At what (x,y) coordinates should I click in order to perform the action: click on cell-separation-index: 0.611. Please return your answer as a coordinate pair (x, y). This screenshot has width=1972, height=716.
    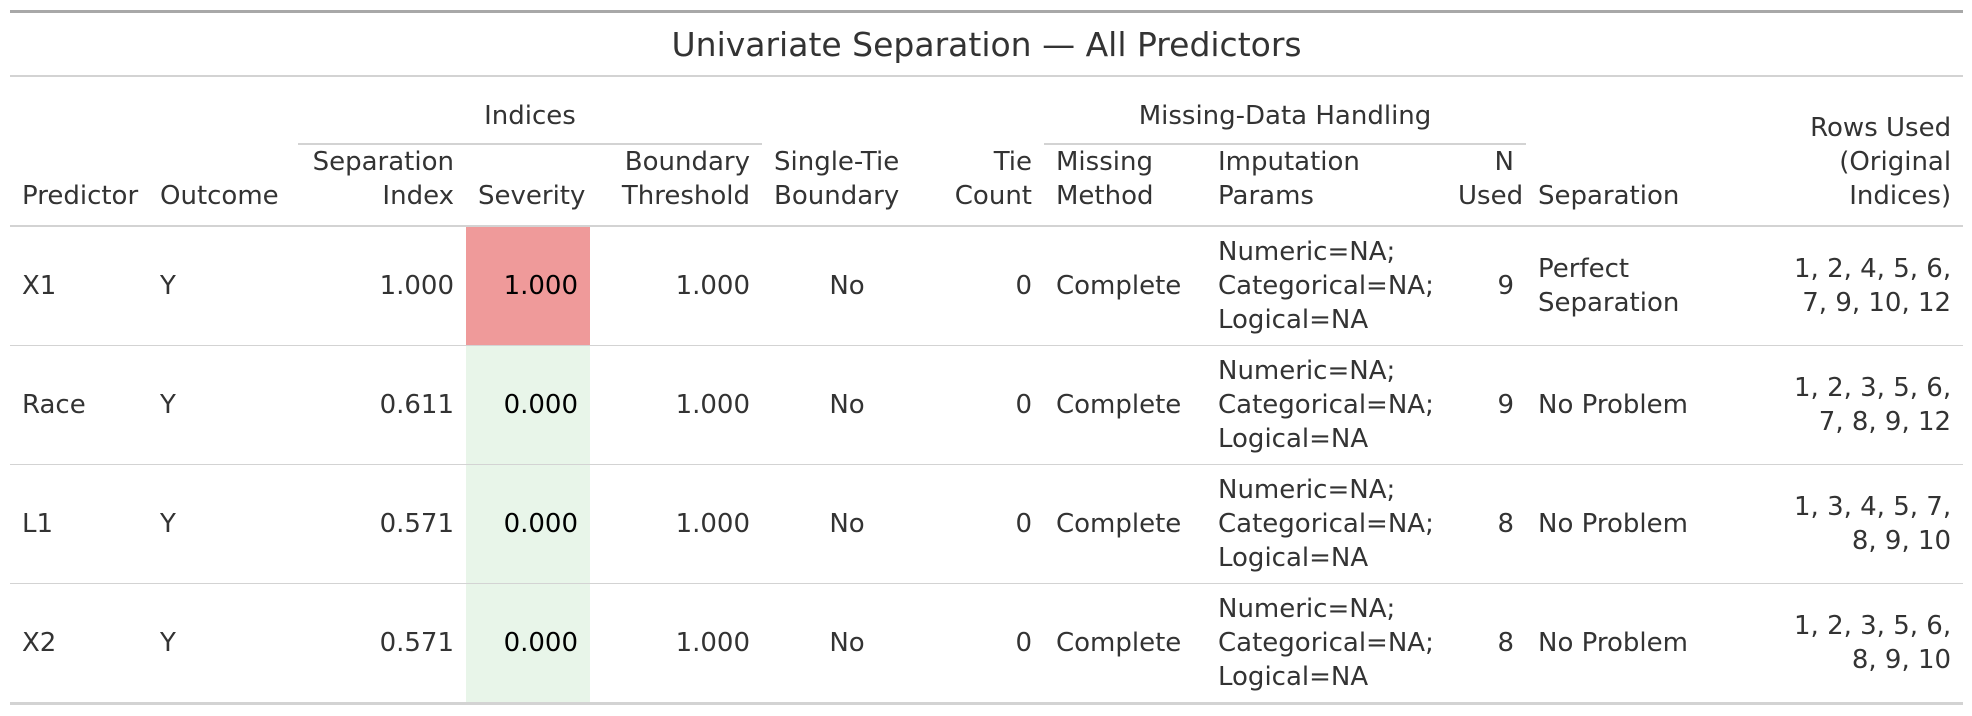
    Looking at the image, I should click on (382, 405).